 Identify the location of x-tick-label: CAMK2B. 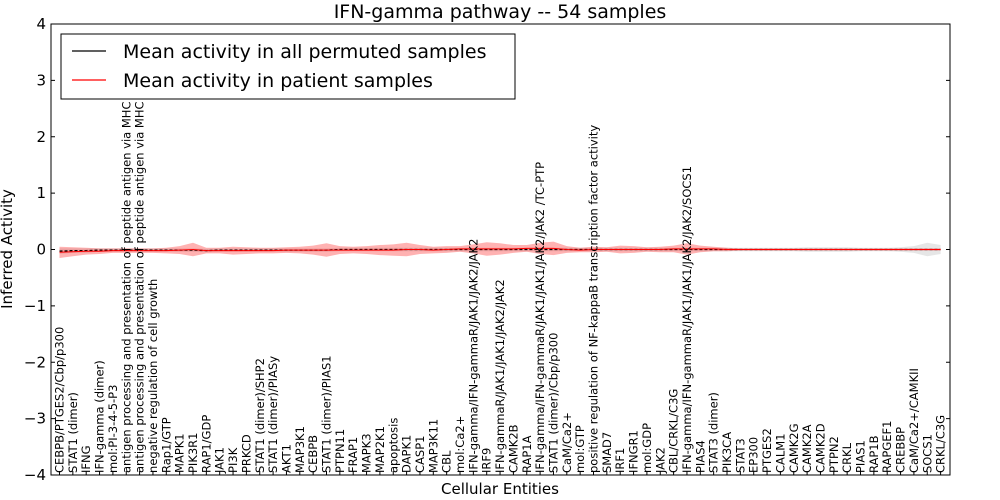
(513, 448).